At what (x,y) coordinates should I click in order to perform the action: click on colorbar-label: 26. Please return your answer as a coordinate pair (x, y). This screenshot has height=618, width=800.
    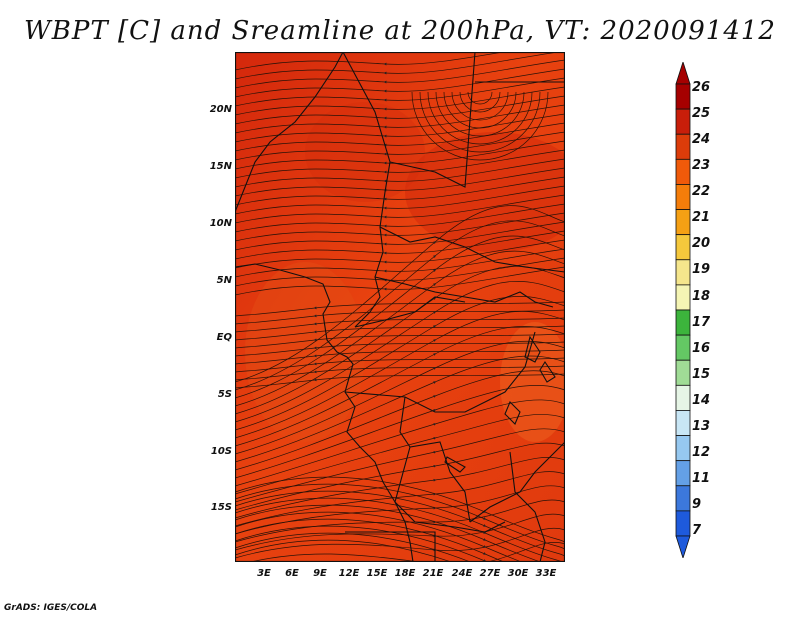
    Looking at the image, I should click on (701, 87).